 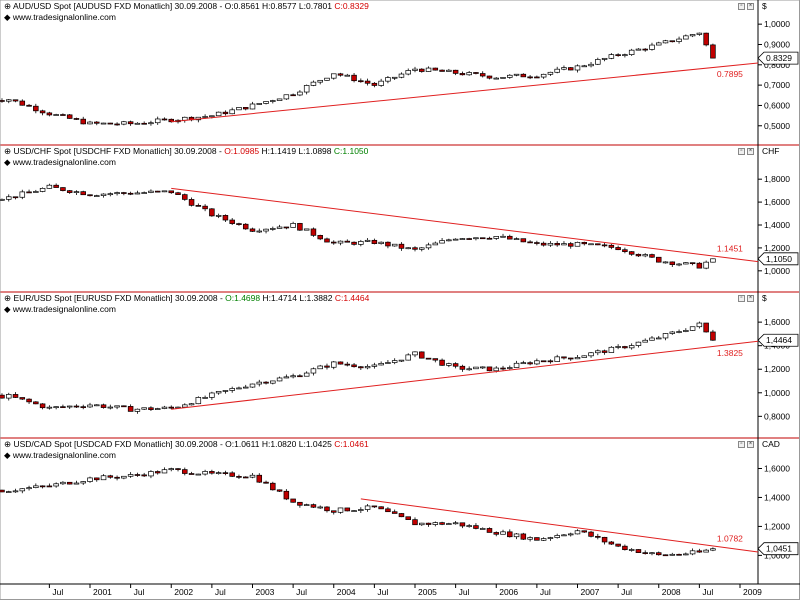 What do you see at coordinates (730, 539) in the screenshot?
I see `trendline-label: 1.0782` at bounding box center [730, 539].